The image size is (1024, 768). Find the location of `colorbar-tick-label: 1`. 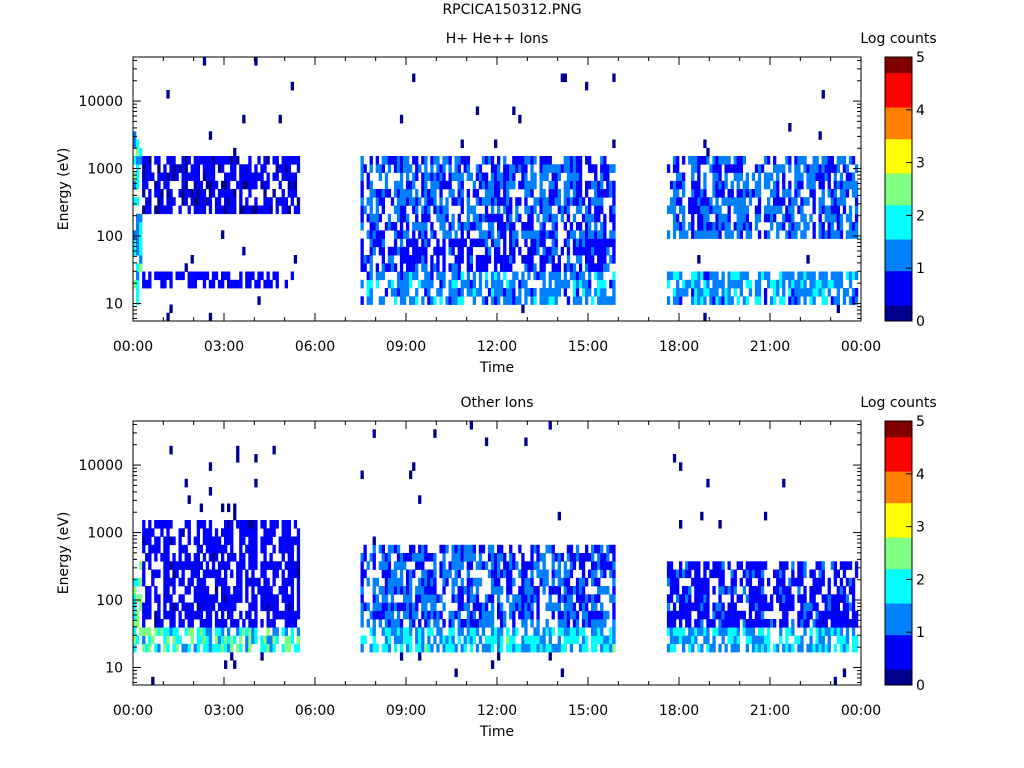

colorbar-tick-label: 1 is located at coordinates (920, 633).